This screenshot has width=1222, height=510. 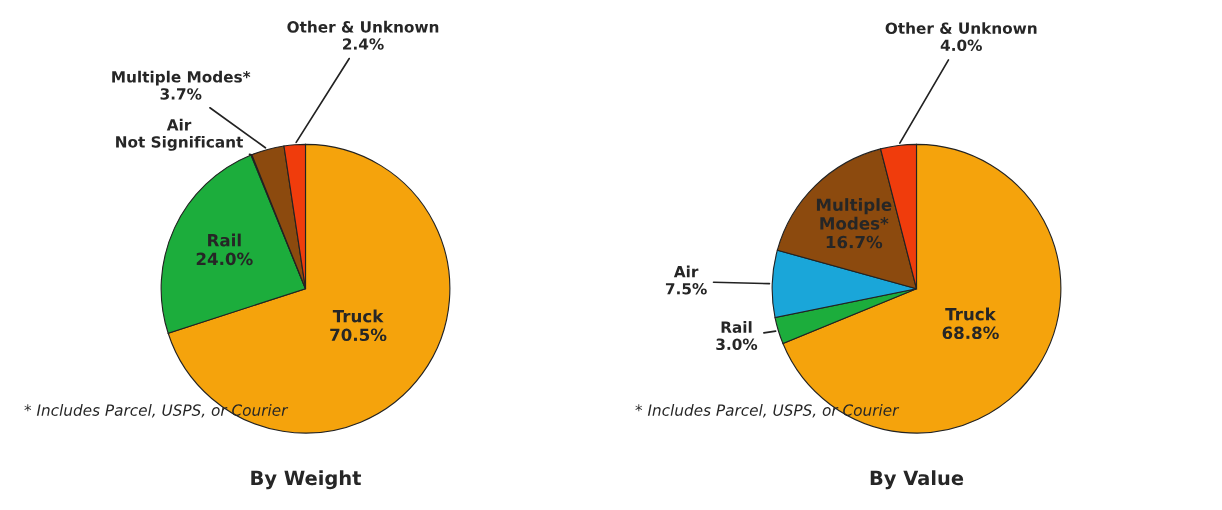 I want to click on data-label: 3.0%, so click(x=737, y=344).